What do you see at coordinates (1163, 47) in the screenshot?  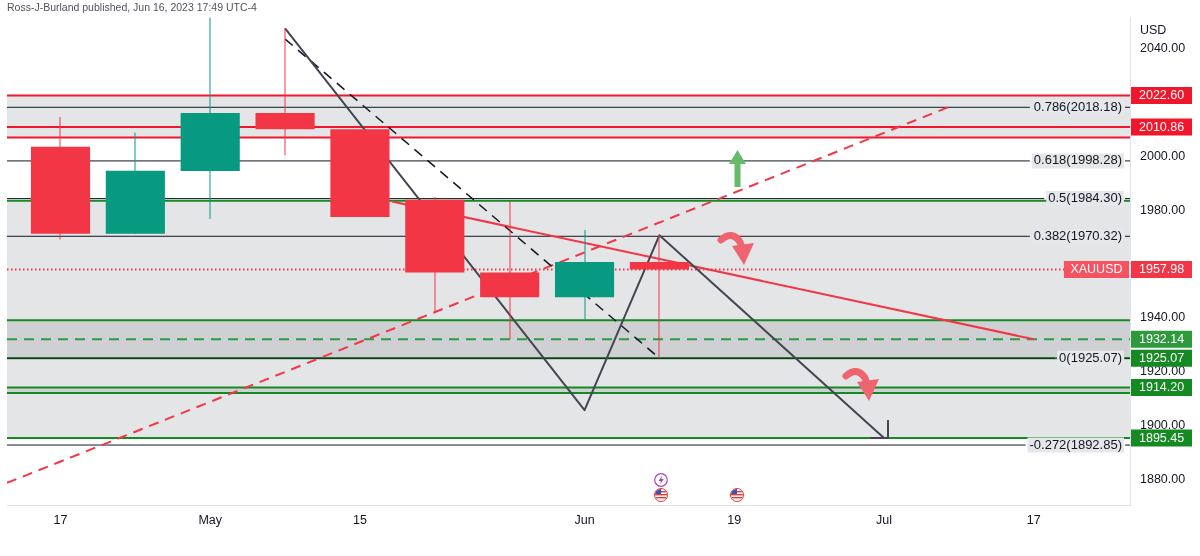 I see `y-tick-label: 2040.00` at bounding box center [1163, 47].